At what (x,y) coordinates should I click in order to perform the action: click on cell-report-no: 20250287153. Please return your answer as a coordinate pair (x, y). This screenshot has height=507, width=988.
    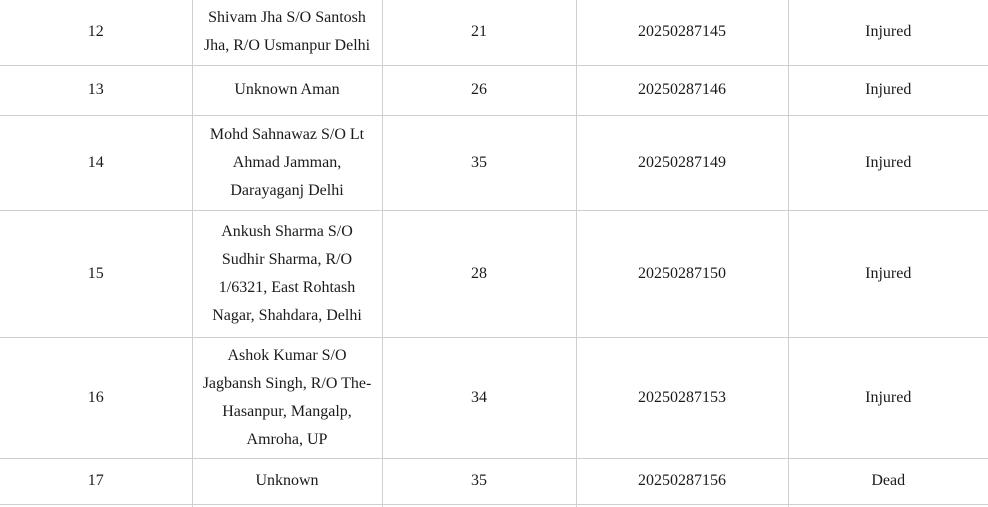
    Looking at the image, I should click on (682, 397).